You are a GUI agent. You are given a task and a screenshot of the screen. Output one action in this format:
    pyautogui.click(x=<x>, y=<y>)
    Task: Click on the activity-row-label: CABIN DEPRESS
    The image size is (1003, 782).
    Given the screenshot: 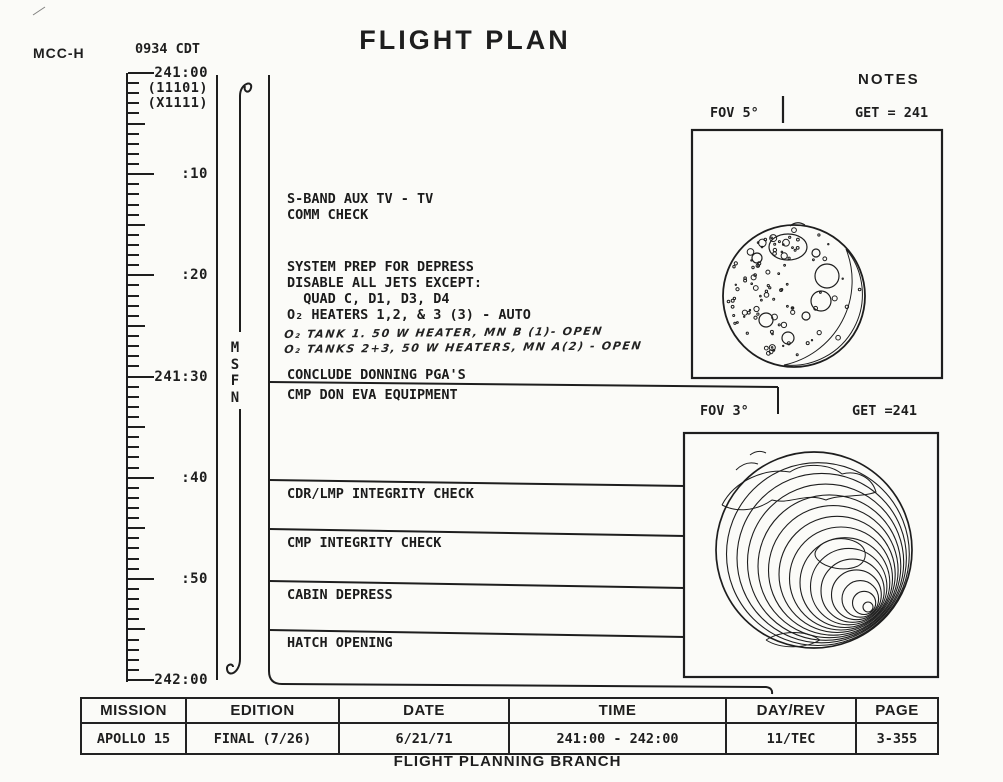 What is the action you would take?
    pyautogui.click(x=340, y=595)
    